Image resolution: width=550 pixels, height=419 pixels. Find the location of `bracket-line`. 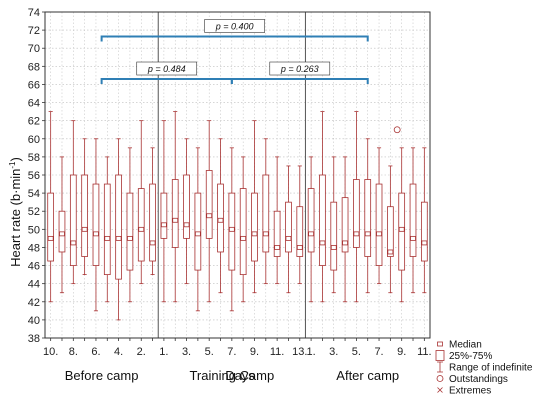

bracket-line is located at coordinates (299, 81).